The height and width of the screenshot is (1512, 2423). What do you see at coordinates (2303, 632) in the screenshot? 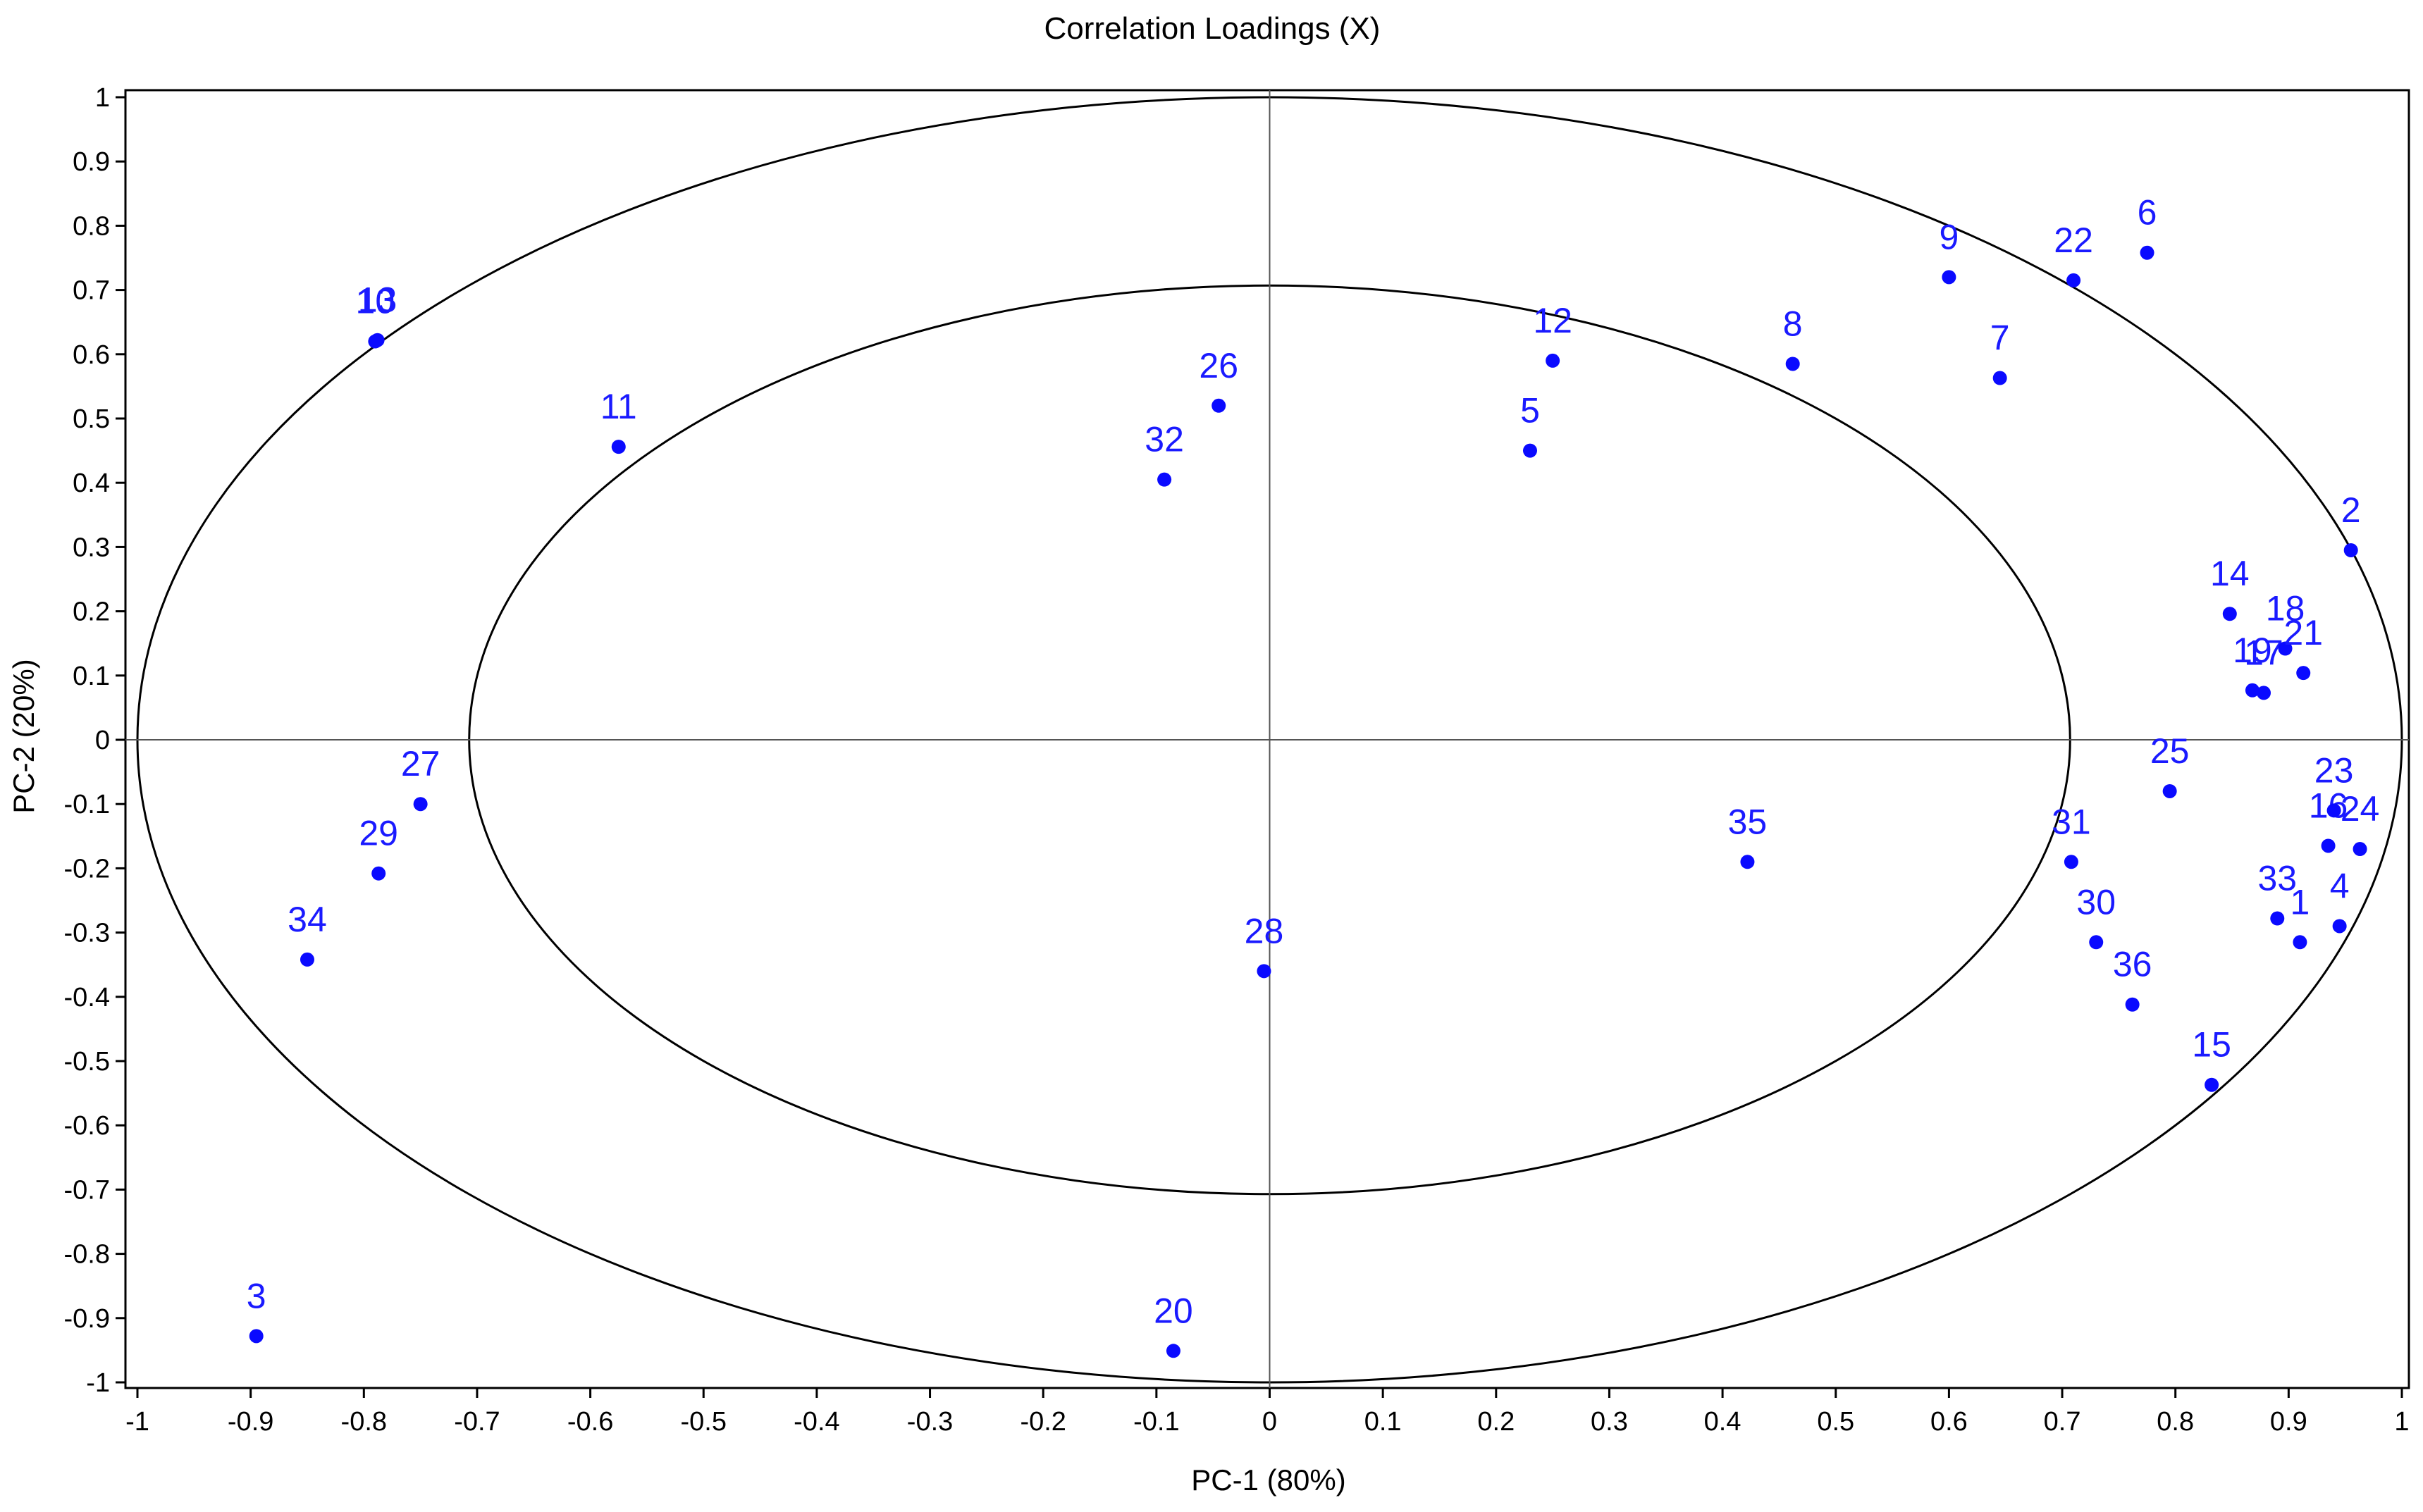
I see `data-point-label-21: 21` at bounding box center [2303, 632].